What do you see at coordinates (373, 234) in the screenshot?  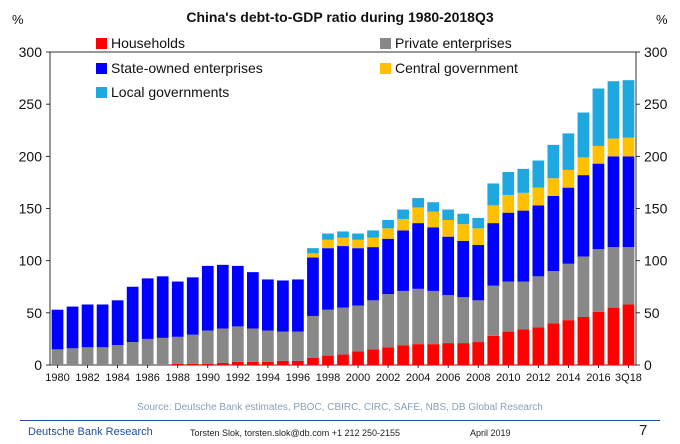 I see `bar-segment-local-governments-2001` at bounding box center [373, 234].